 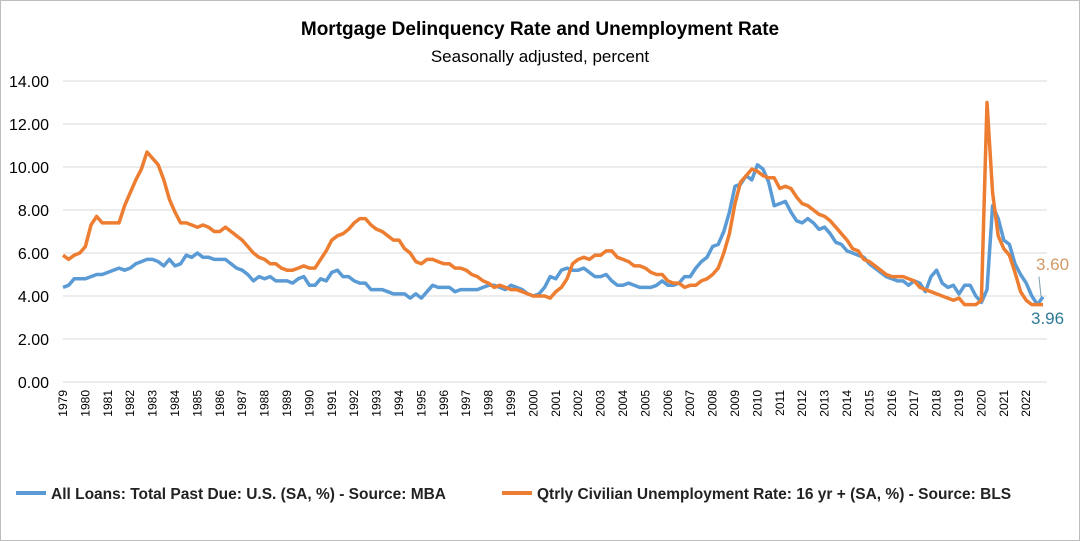 I want to click on x-tick-label: 2018, so click(x=937, y=403).